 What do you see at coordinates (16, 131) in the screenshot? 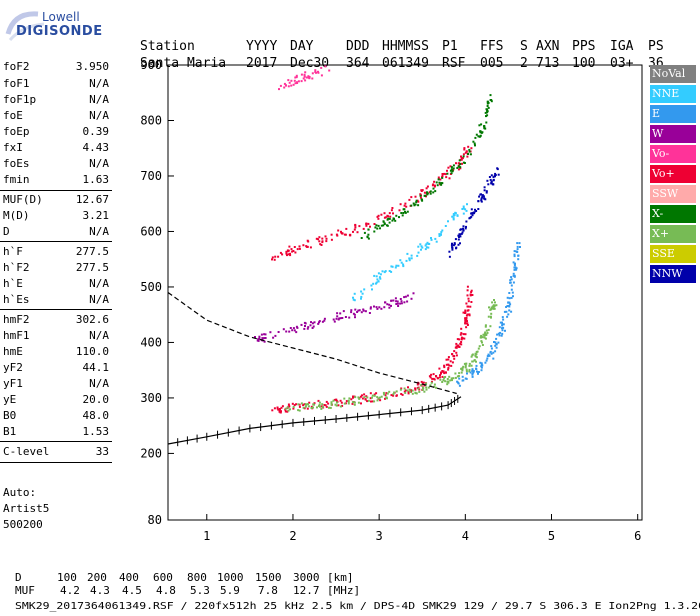
I see `param-name: foEp` at bounding box center [16, 131].